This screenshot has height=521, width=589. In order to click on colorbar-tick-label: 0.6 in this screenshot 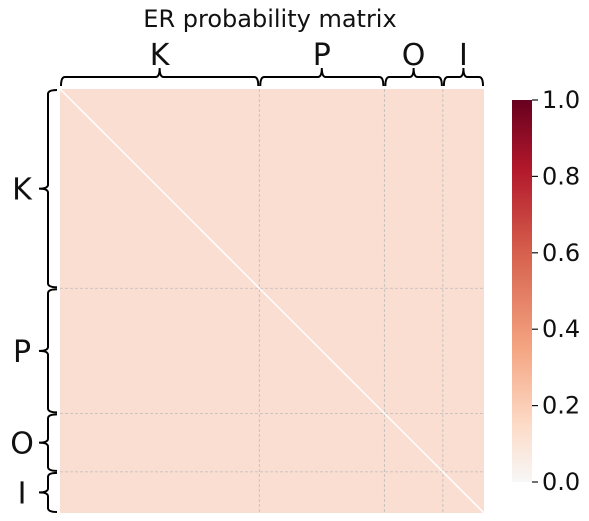, I will do `click(561, 253)`.